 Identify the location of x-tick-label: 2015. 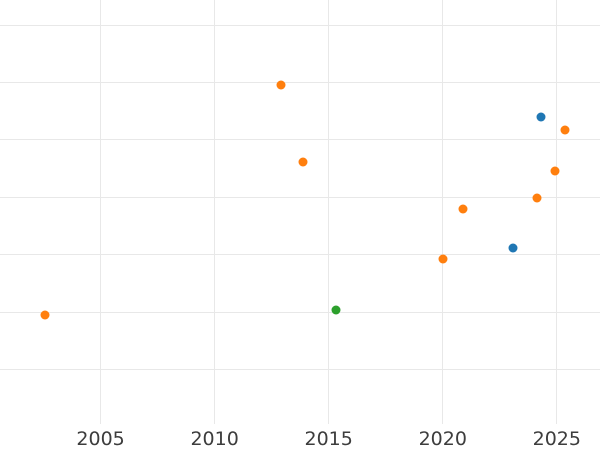
(328, 439).